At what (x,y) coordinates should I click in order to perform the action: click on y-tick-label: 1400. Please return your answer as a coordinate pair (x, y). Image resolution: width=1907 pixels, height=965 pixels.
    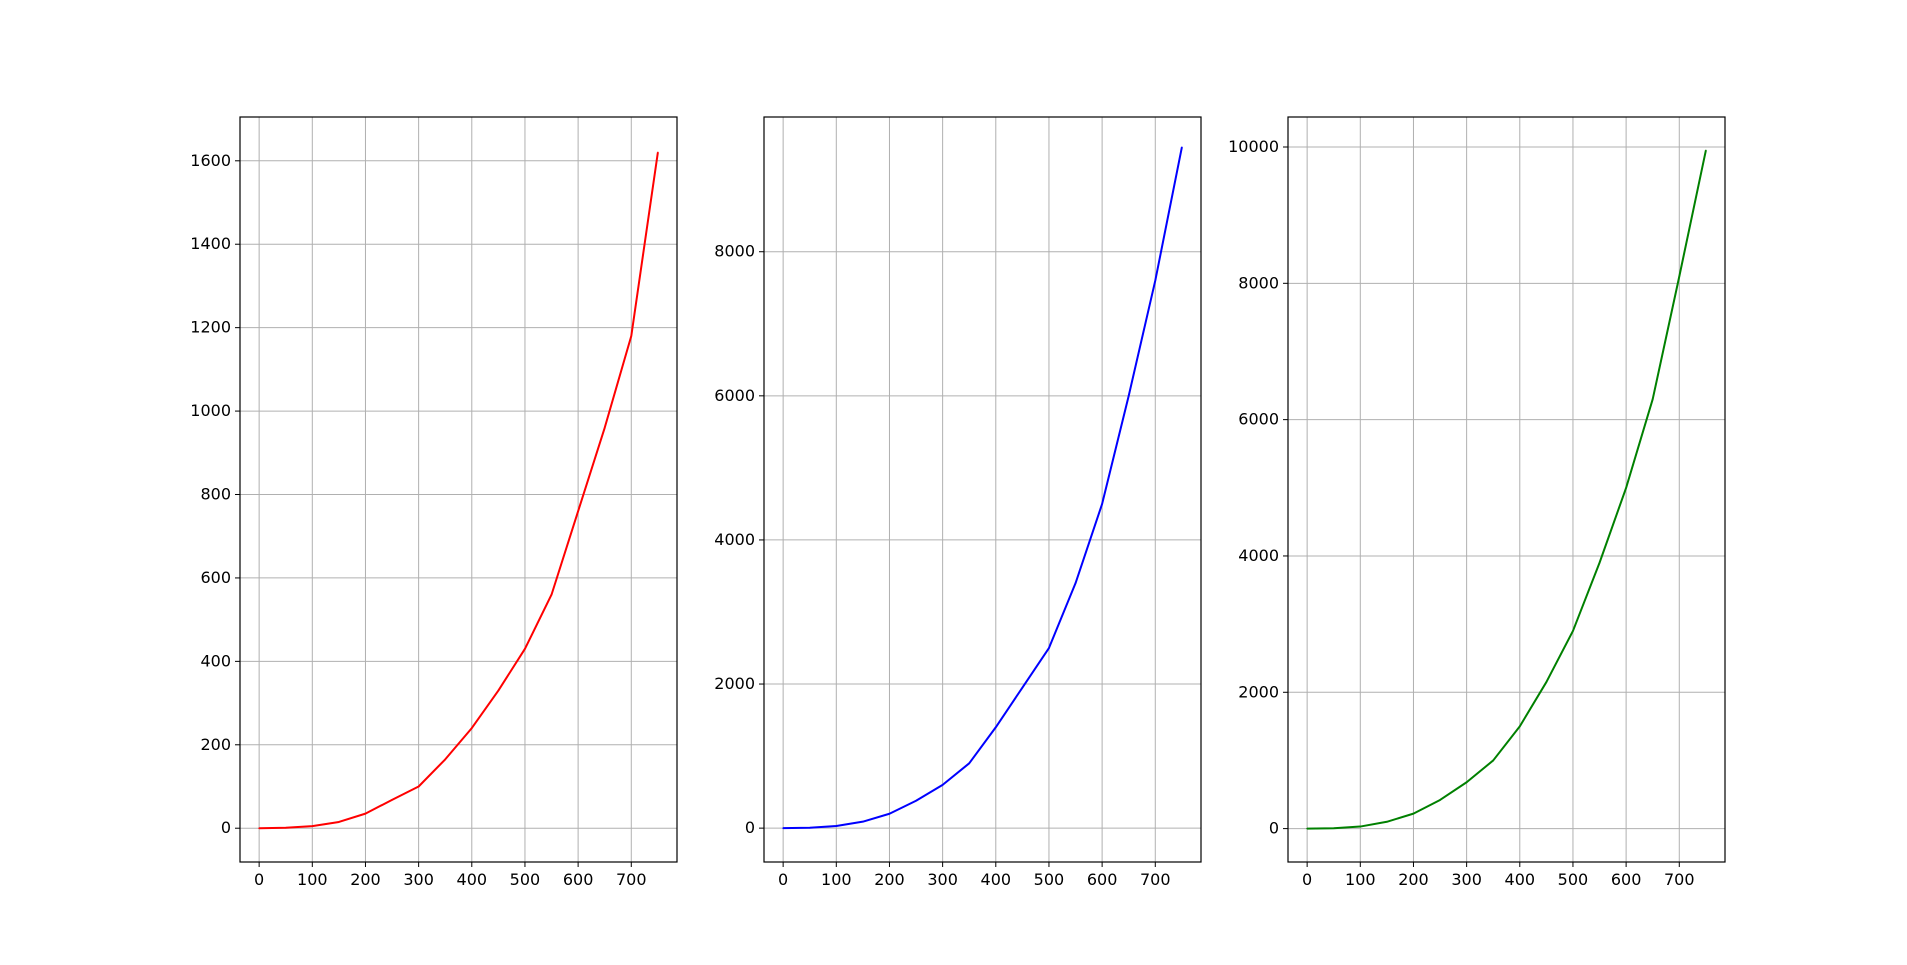
    Looking at the image, I should click on (210, 243).